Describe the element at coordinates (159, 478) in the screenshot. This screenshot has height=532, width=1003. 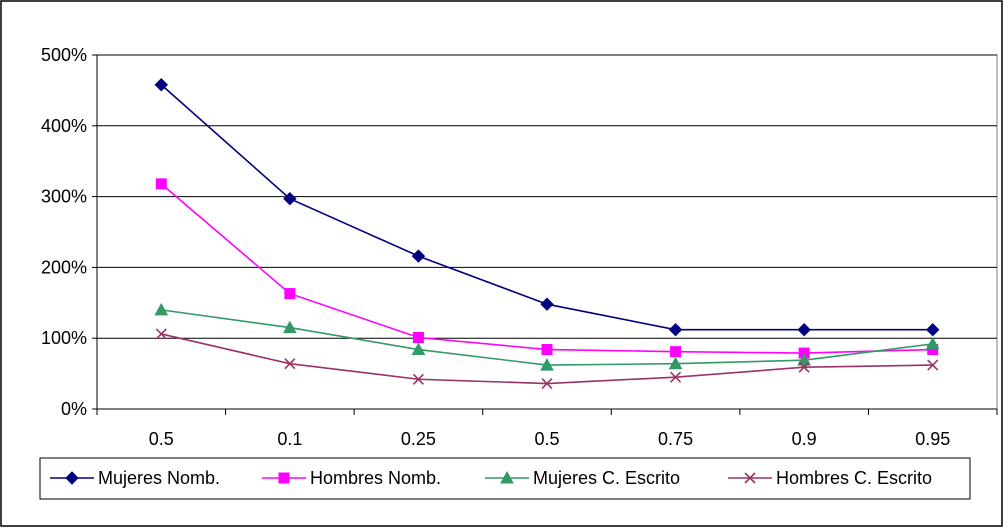
I see `legend-label: Mujeres Nomb.` at that location.